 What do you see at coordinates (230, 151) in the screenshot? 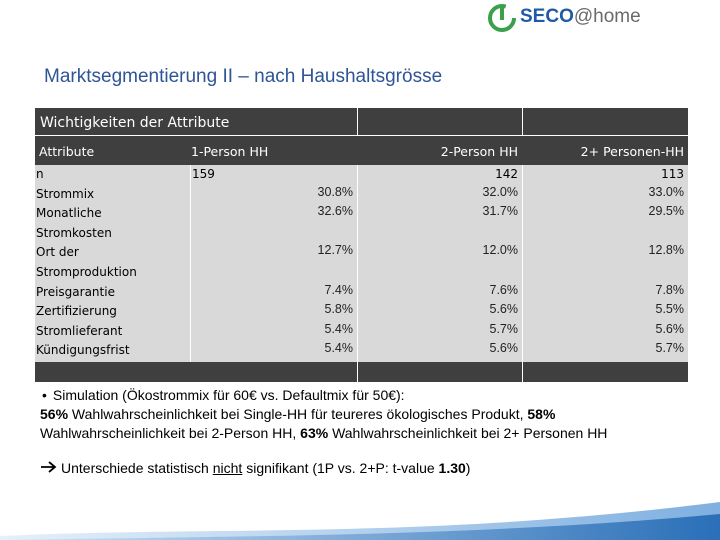
I see `column-header: 1-Person HH` at bounding box center [230, 151].